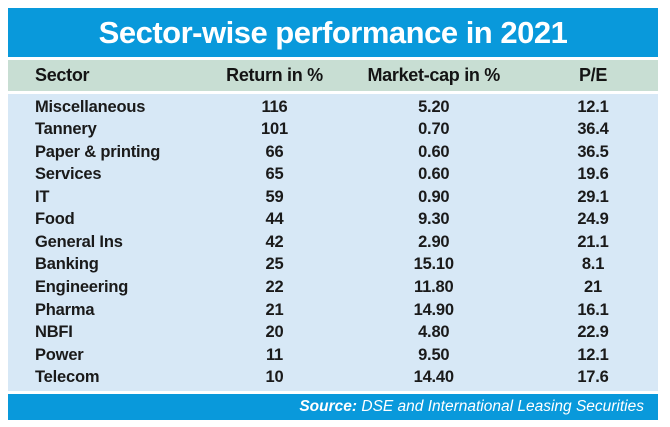 The image size is (670, 427). What do you see at coordinates (82, 287) in the screenshot?
I see `sector-cell: Engineering` at bounding box center [82, 287].